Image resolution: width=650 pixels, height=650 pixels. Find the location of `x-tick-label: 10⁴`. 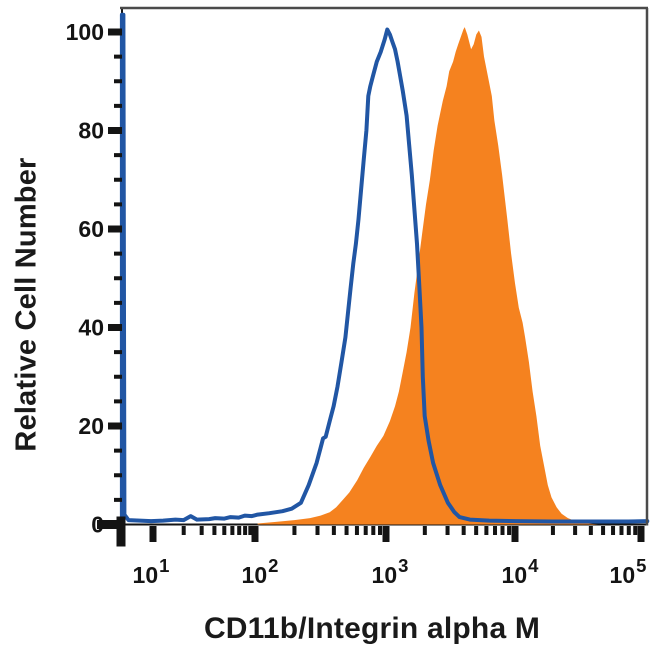

x-tick-label: 10⁴ is located at coordinates (521, 571).